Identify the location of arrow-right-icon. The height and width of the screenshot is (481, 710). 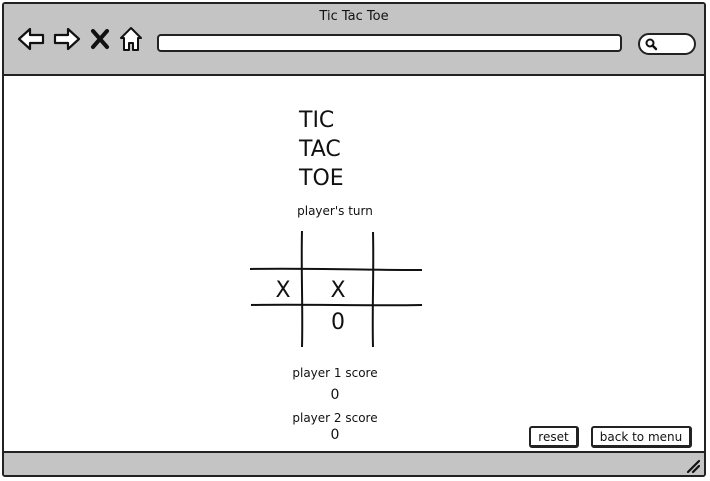
(67, 39).